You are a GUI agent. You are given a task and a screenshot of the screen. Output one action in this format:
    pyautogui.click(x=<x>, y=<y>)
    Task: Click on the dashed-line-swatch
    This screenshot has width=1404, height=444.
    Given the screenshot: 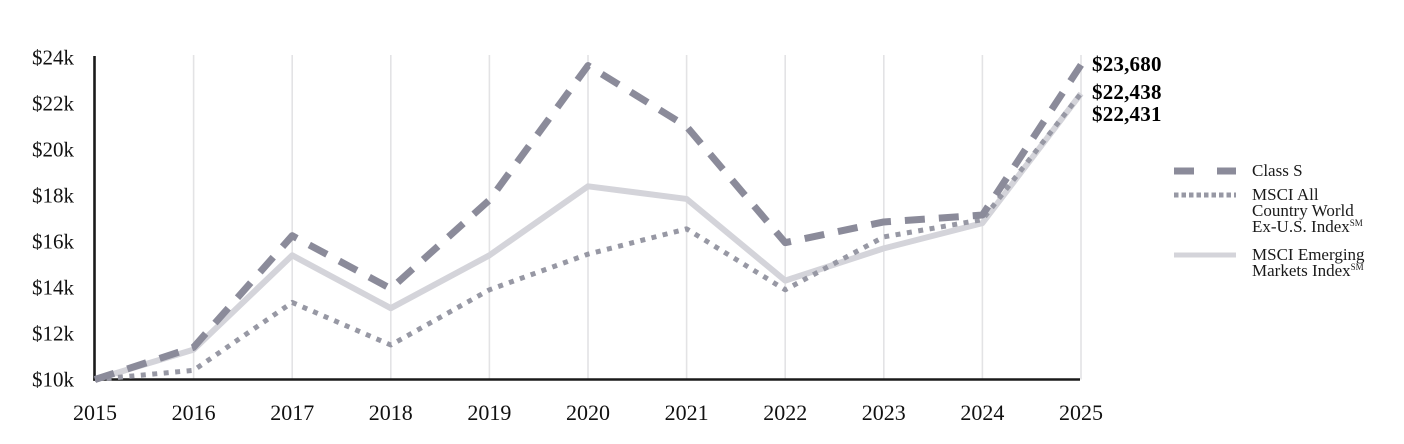 What is the action you would take?
    pyautogui.click(x=1205, y=171)
    